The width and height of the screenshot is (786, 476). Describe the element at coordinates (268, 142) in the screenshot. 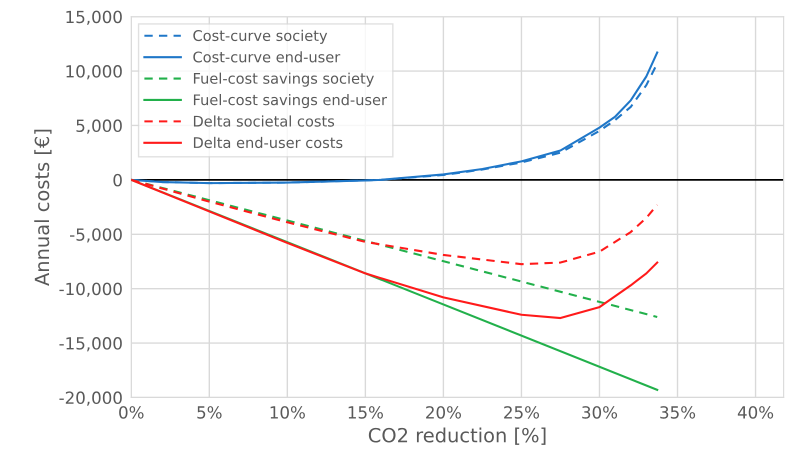

I see `legend-label: Delta end-user costs` at that location.